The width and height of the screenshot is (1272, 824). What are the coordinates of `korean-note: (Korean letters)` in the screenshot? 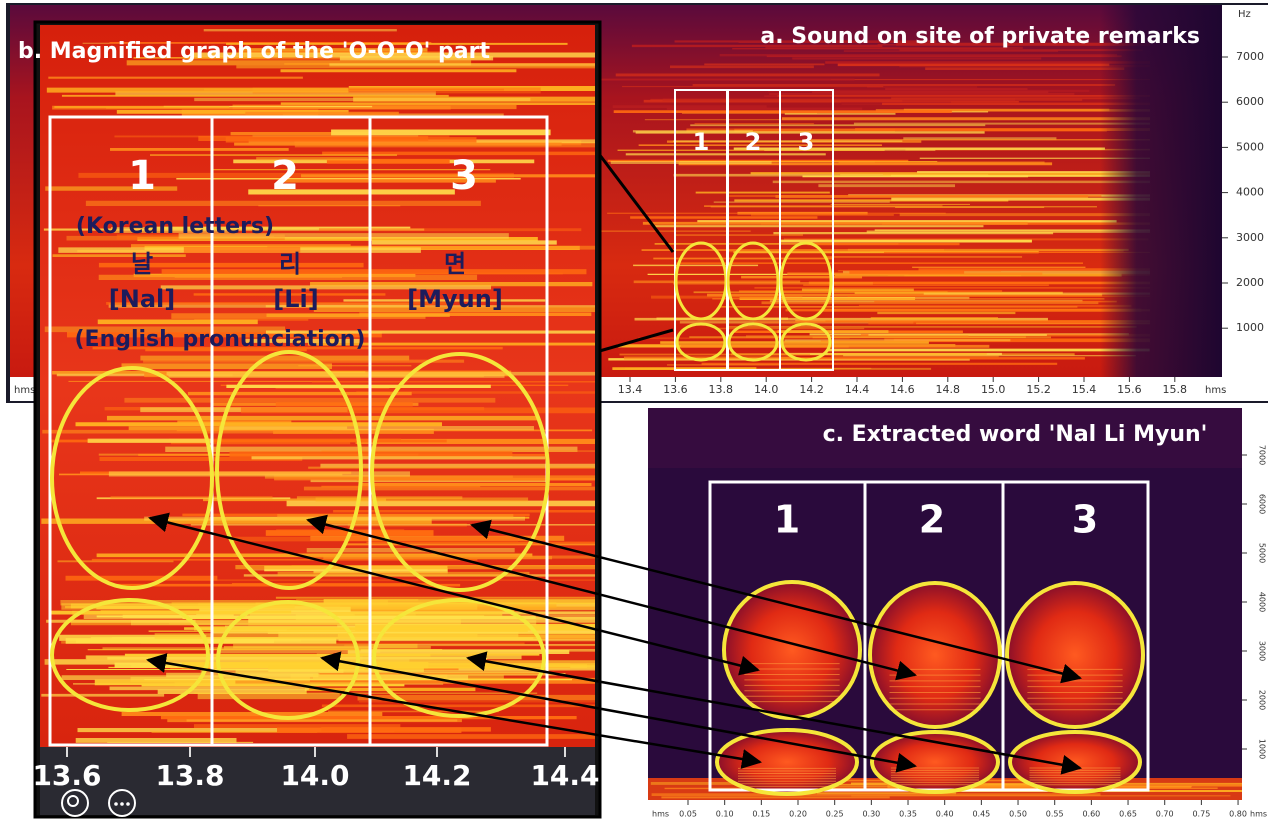 It's located at (175, 226).